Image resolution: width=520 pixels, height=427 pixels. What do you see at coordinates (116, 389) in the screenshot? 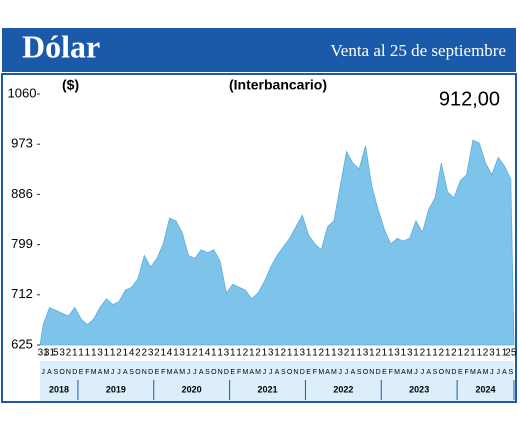
I see `year-label: 2019` at bounding box center [116, 389].